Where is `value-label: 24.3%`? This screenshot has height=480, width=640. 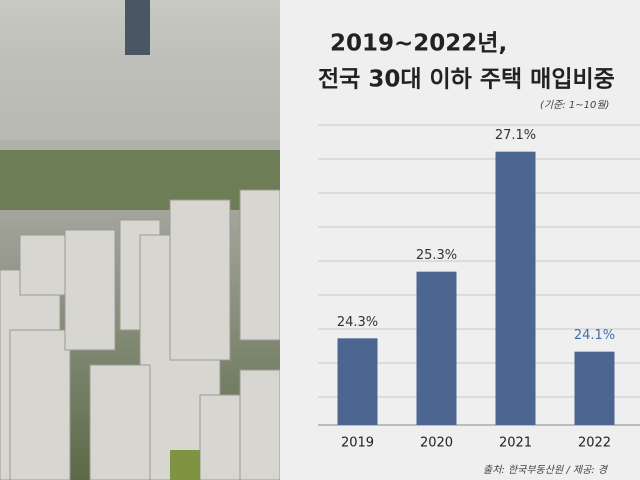
value-label: 24.3% is located at coordinates (357, 322).